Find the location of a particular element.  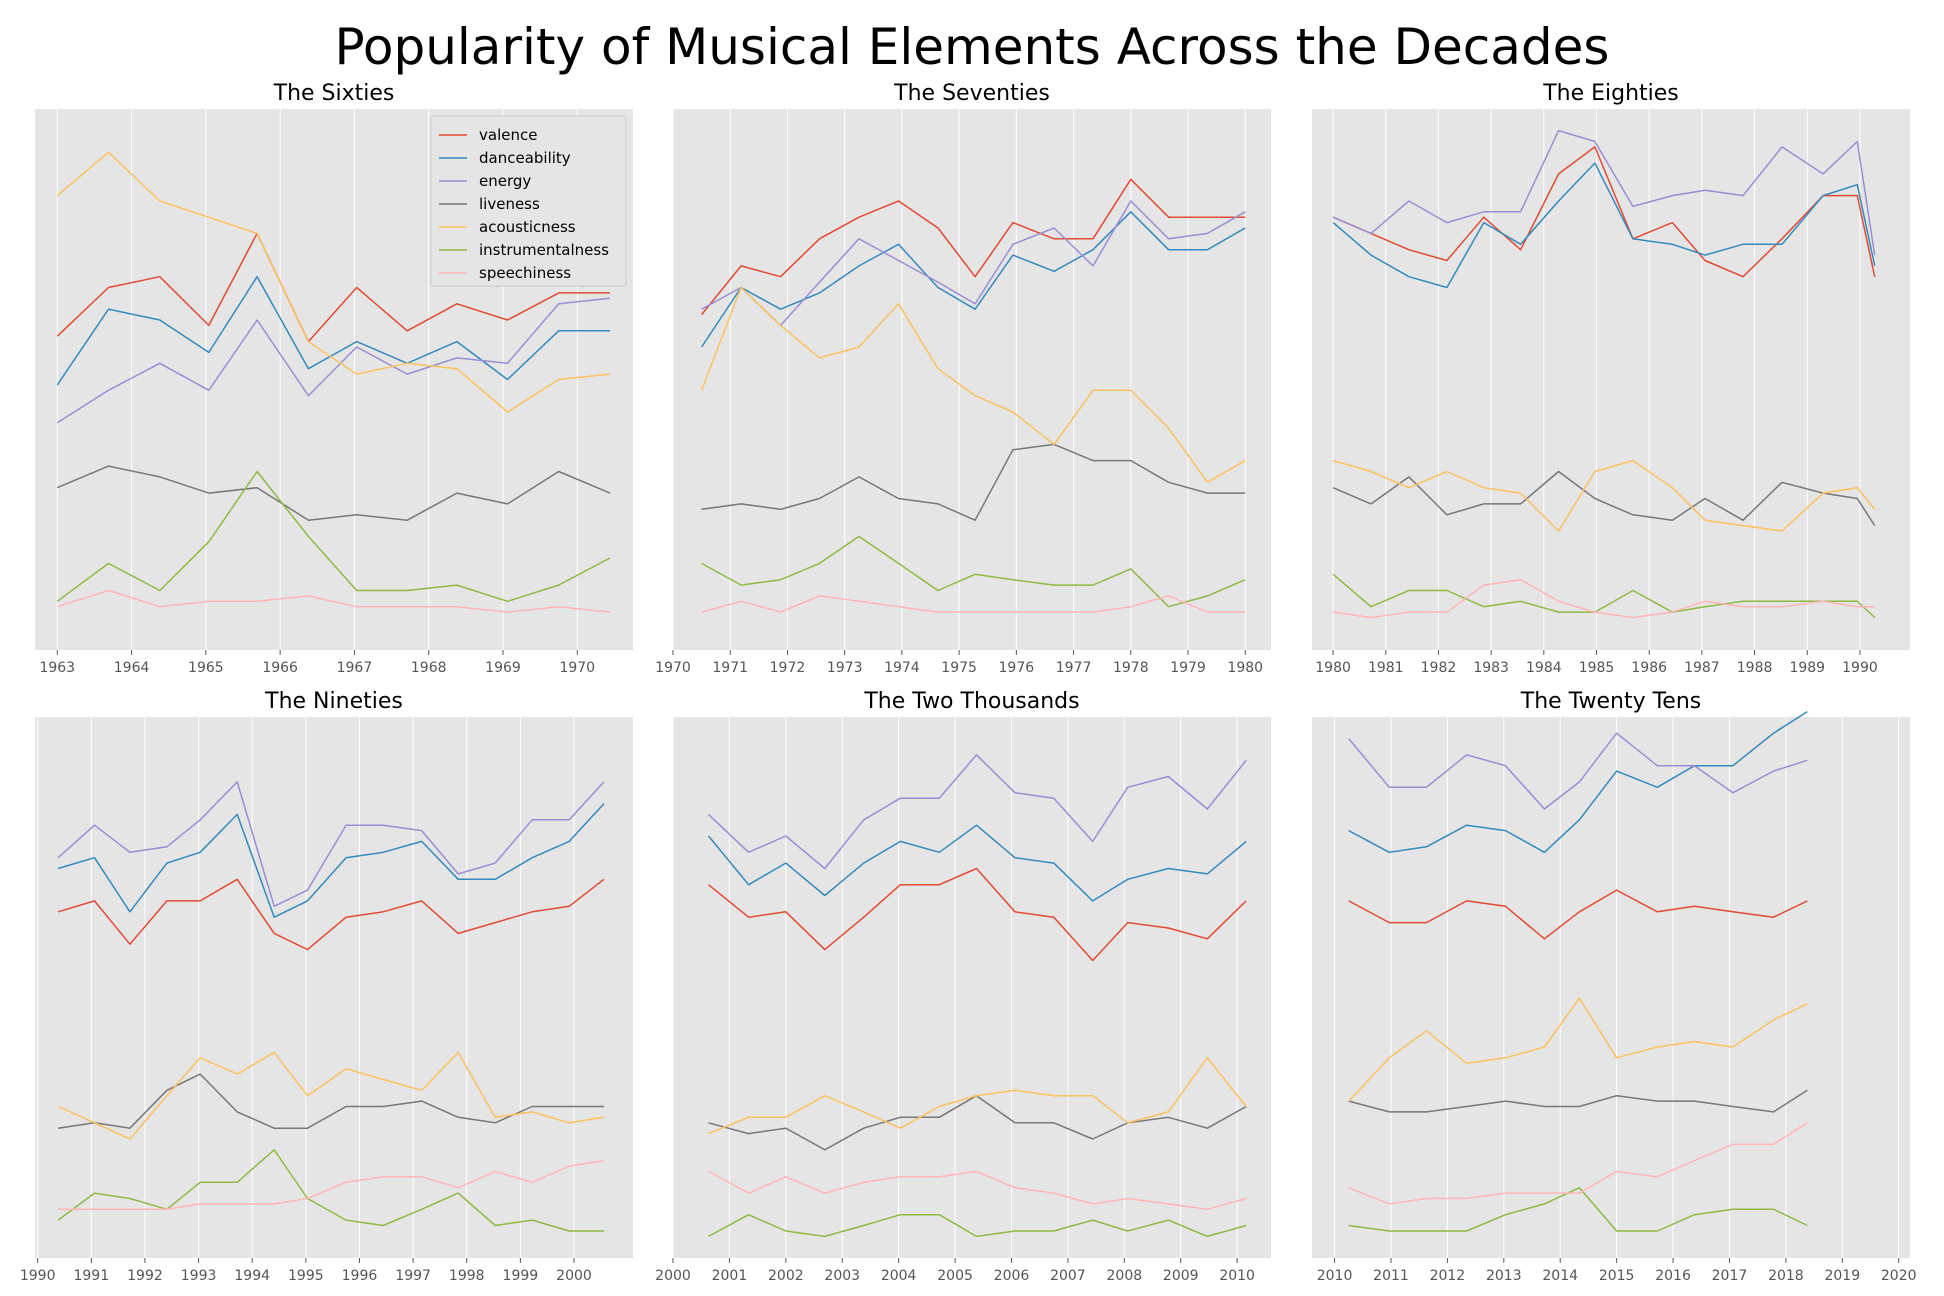

legend-label-liveness: liveness is located at coordinates (509, 204).